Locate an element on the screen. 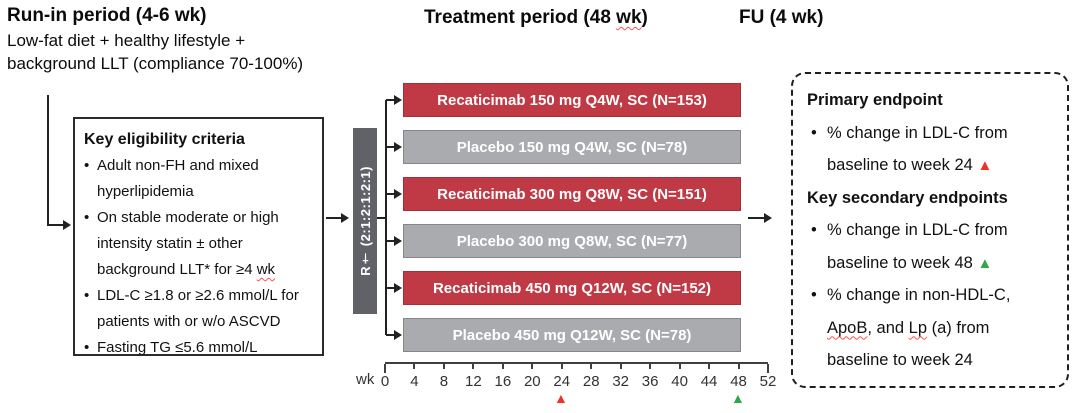 The width and height of the screenshot is (1080, 413). axis-tick-label: 4 is located at coordinates (414, 381).